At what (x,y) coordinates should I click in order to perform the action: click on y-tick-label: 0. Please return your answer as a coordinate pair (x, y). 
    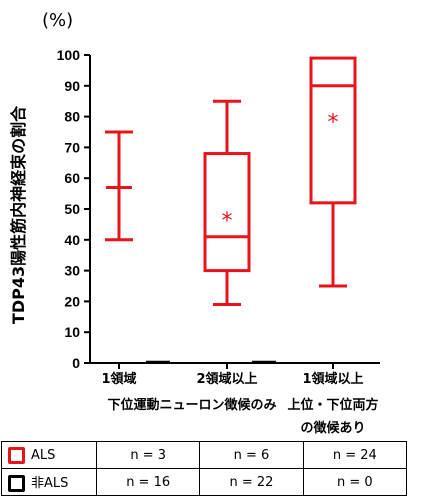
    Looking at the image, I should click on (76, 363).